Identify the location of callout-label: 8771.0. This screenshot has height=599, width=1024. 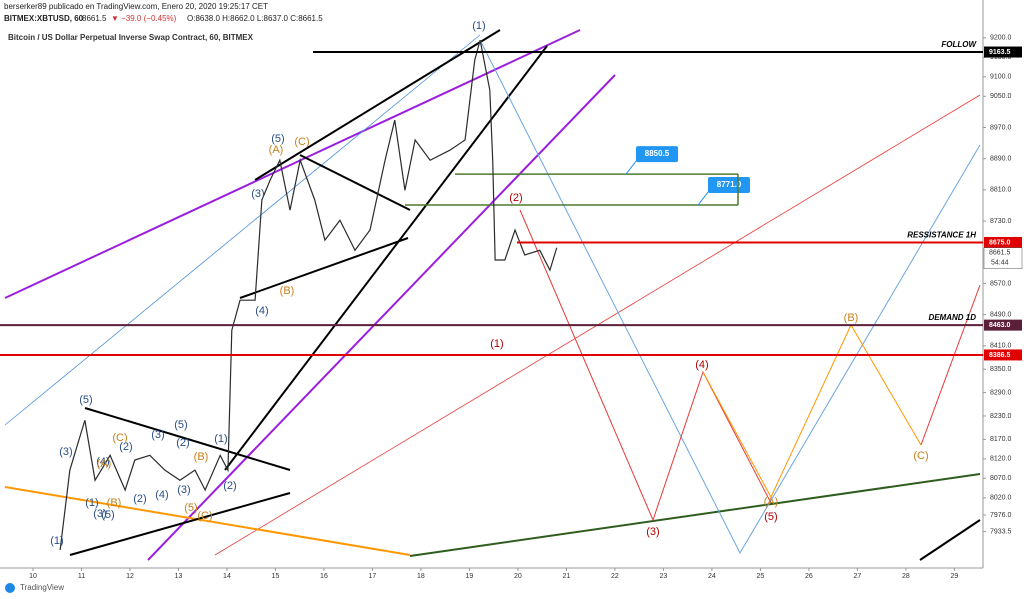
(729, 184).